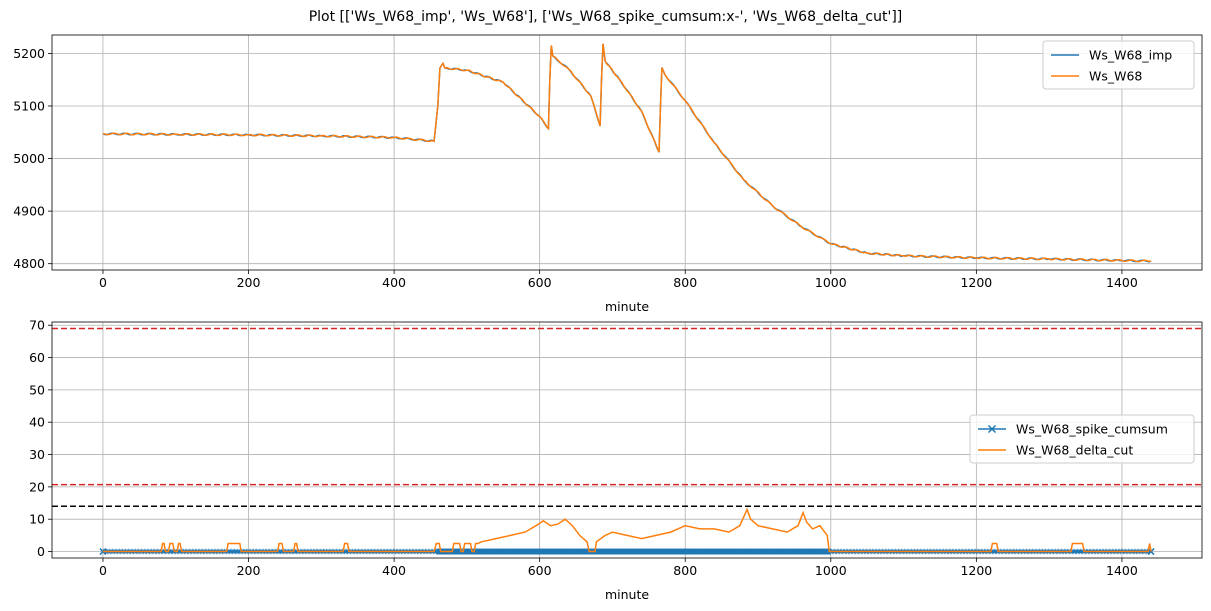  Describe the element at coordinates (1115, 76) in the screenshot. I see `legend-label: Ws_W68` at that location.